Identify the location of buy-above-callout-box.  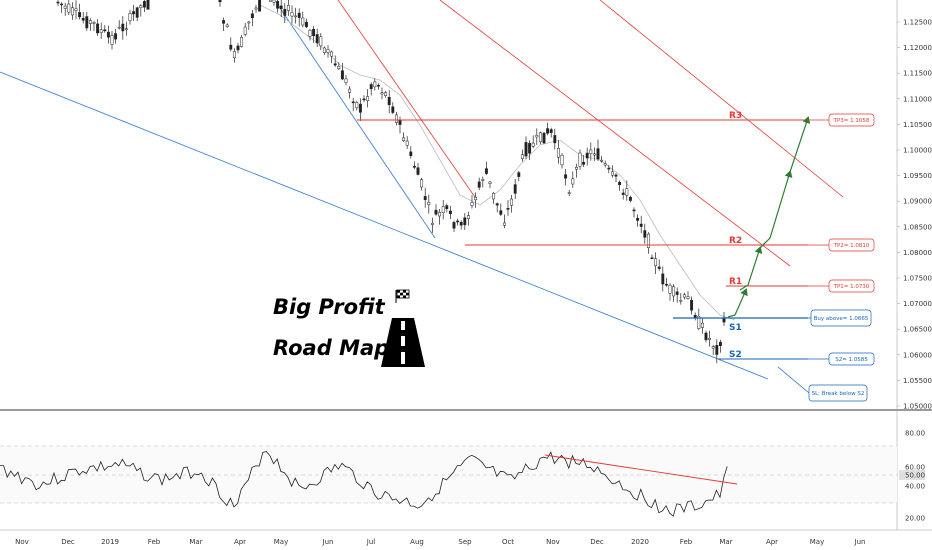
(841, 318).